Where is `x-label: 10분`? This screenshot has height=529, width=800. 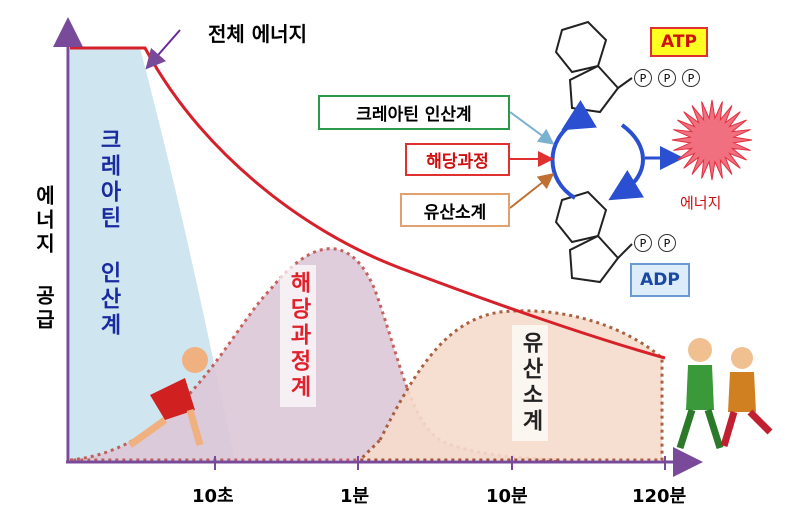 x-label: 10분 is located at coordinates (507, 496).